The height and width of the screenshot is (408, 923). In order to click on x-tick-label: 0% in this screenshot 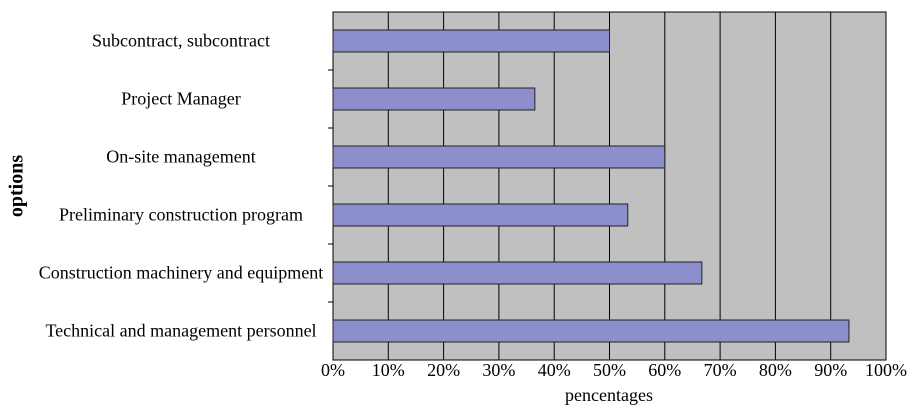, I will do `click(333, 370)`.